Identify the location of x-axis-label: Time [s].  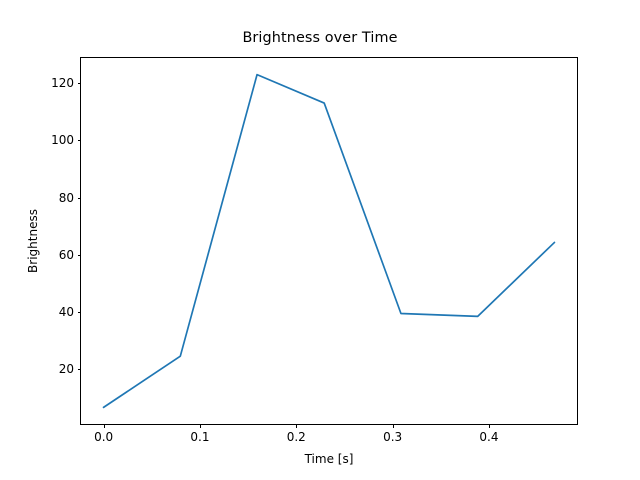
(329, 459).